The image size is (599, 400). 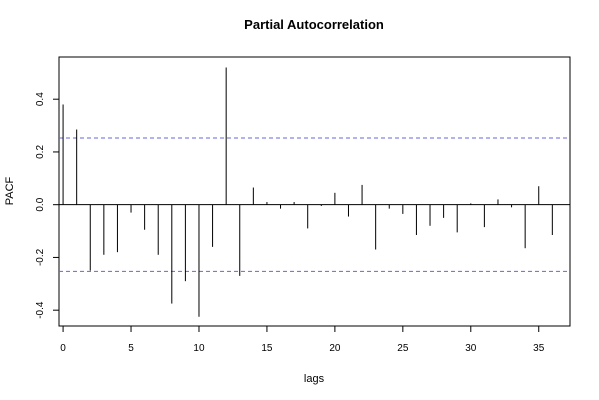 What do you see at coordinates (131, 348) in the screenshot?
I see `x-tick-label: 5` at bounding box center [131, 348].